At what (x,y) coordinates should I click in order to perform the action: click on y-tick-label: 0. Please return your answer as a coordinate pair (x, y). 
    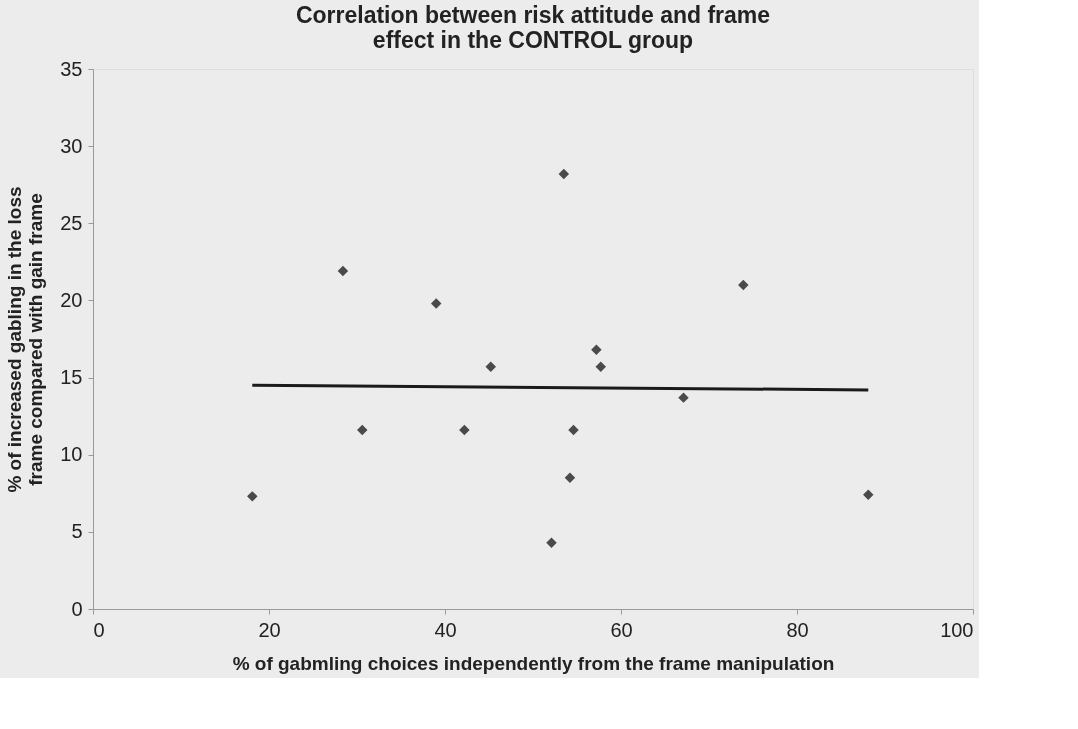
    Looking at the image, I should click on (77, 608).